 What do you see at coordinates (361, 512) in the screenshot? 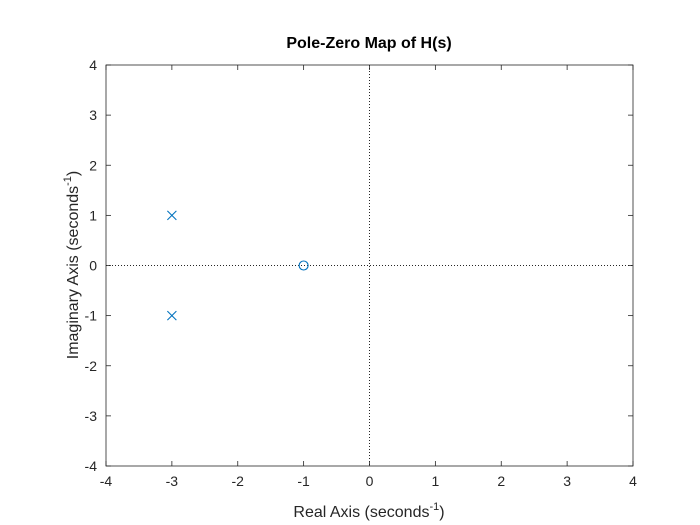
I see `x-axis-label-text: Real Axis (seconds` at bounding box center [361, 512].